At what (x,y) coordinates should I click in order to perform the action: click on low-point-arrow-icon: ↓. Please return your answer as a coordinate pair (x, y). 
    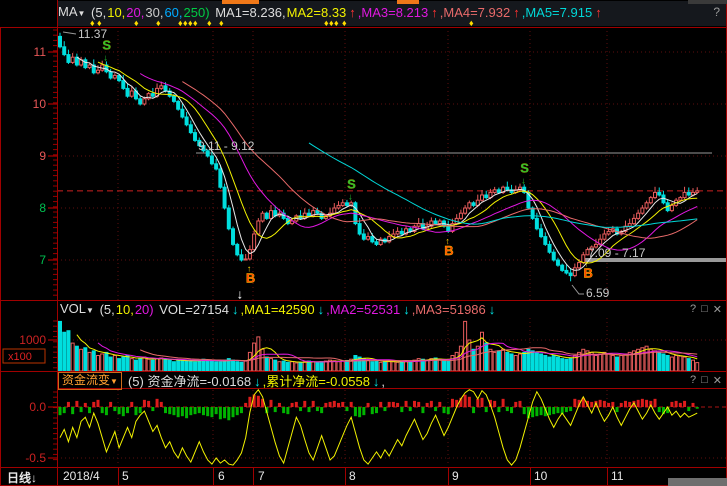
    Looking at the image, I should click on (240, 294).